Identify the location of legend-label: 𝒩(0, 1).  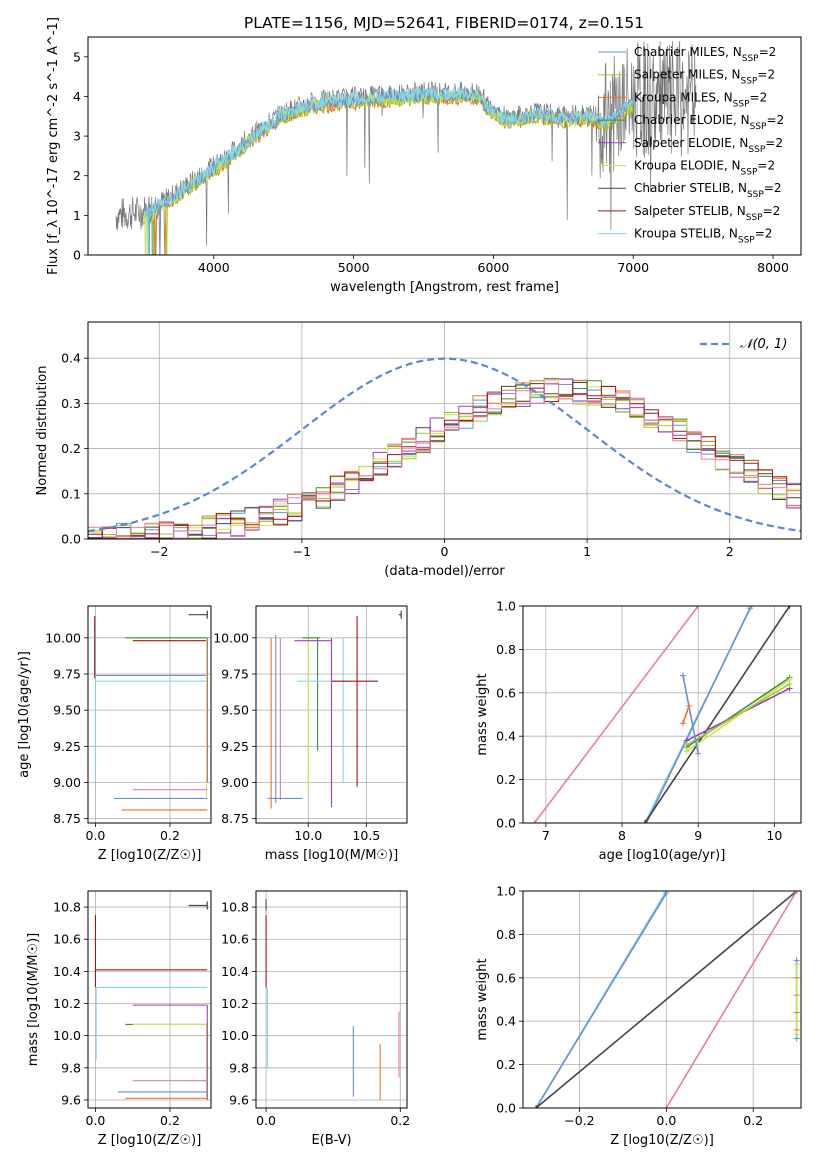
(763, 344).